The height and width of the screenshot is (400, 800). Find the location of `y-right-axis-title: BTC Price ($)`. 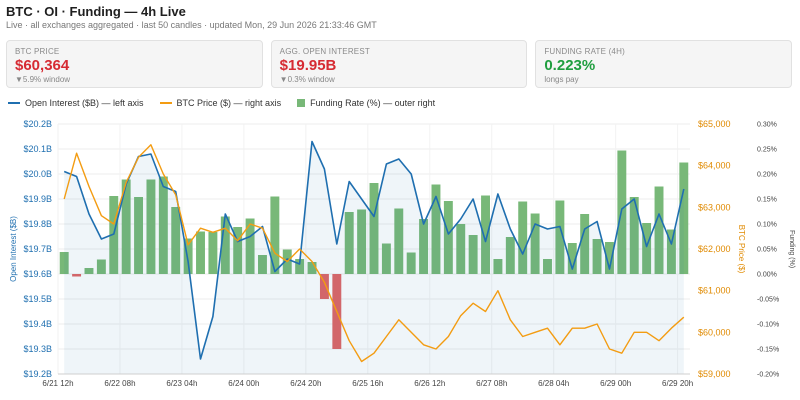

y-right-axis-title: BTC Price ($) is located at coordinates (741, 249).